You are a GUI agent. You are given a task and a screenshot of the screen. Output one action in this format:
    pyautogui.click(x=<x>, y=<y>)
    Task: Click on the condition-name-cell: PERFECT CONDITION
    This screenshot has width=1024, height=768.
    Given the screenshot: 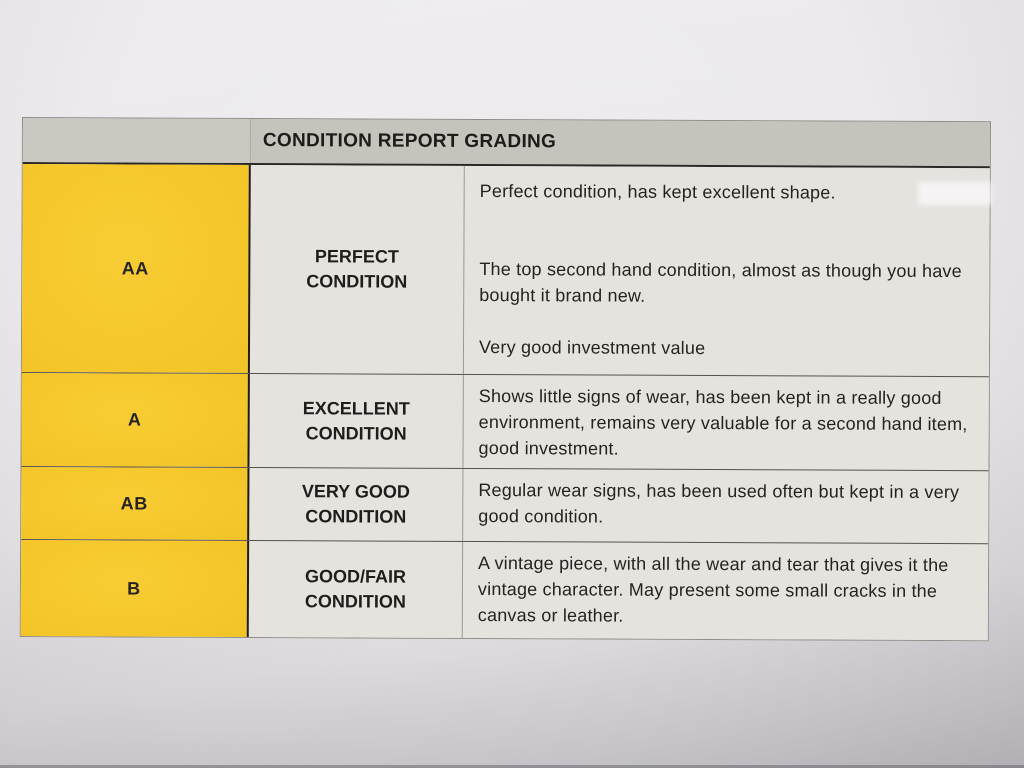 What is the action you would take?
    pyautogui.click(x=357, y=269)
    